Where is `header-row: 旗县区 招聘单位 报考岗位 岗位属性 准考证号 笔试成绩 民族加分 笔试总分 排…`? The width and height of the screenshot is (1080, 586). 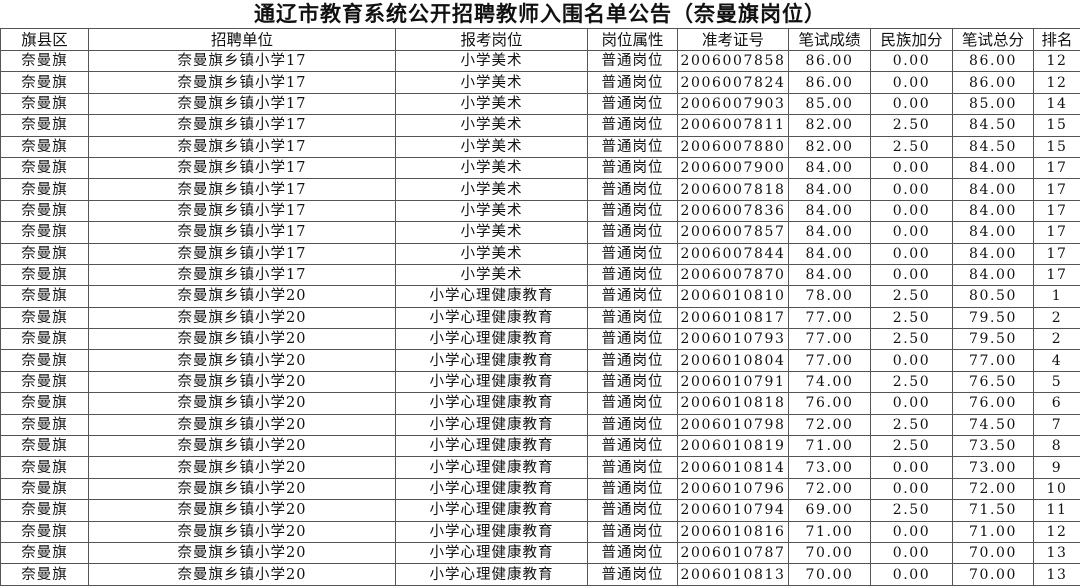
header-row: 旗县区 招聘单位 报考岗位 岗位属性 准考证号 笔试成绩 民族加分 笔试总分 排… is located at coordinates (540, 40).